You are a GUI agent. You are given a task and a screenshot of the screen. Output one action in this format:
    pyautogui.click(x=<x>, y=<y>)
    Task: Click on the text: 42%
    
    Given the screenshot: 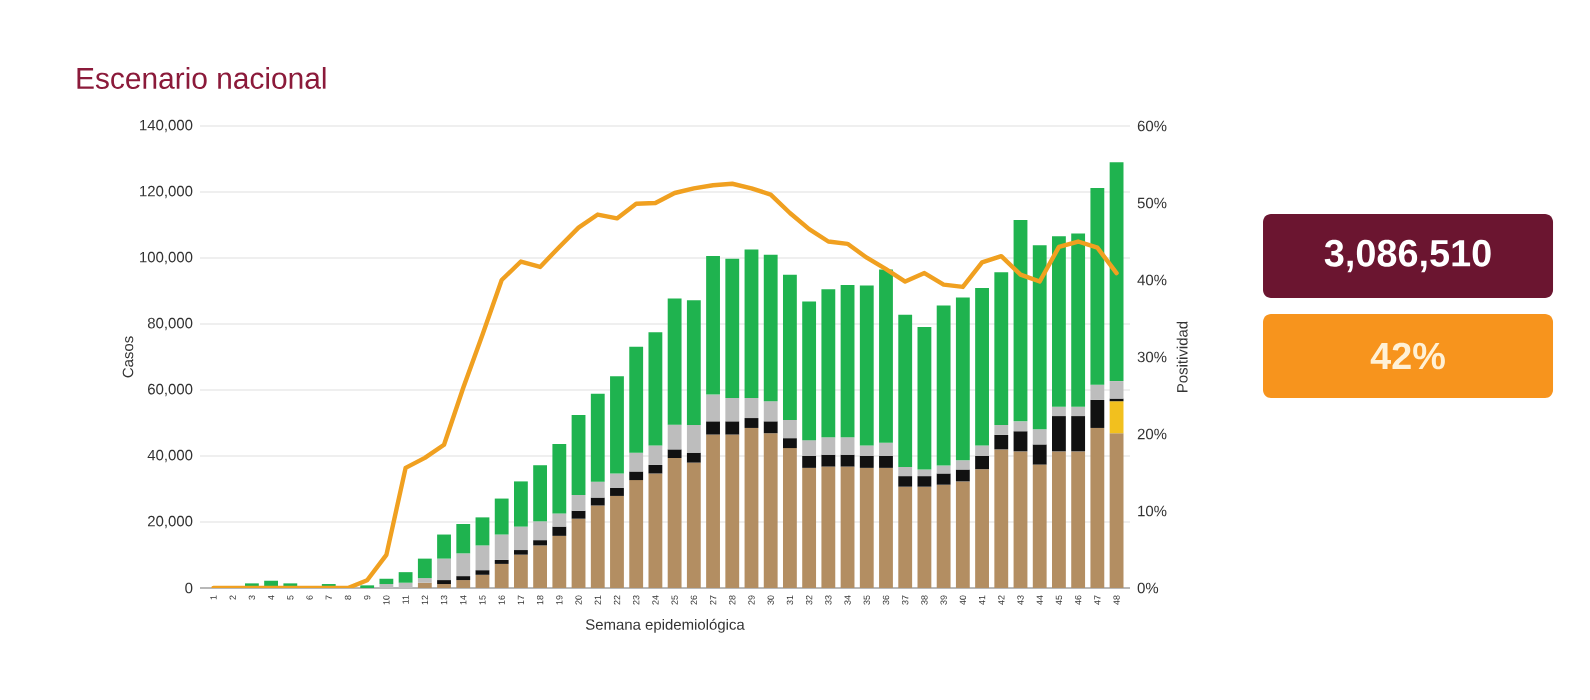 What is the action you would take?
    pyautogui.click(x=1407, y=356)
    